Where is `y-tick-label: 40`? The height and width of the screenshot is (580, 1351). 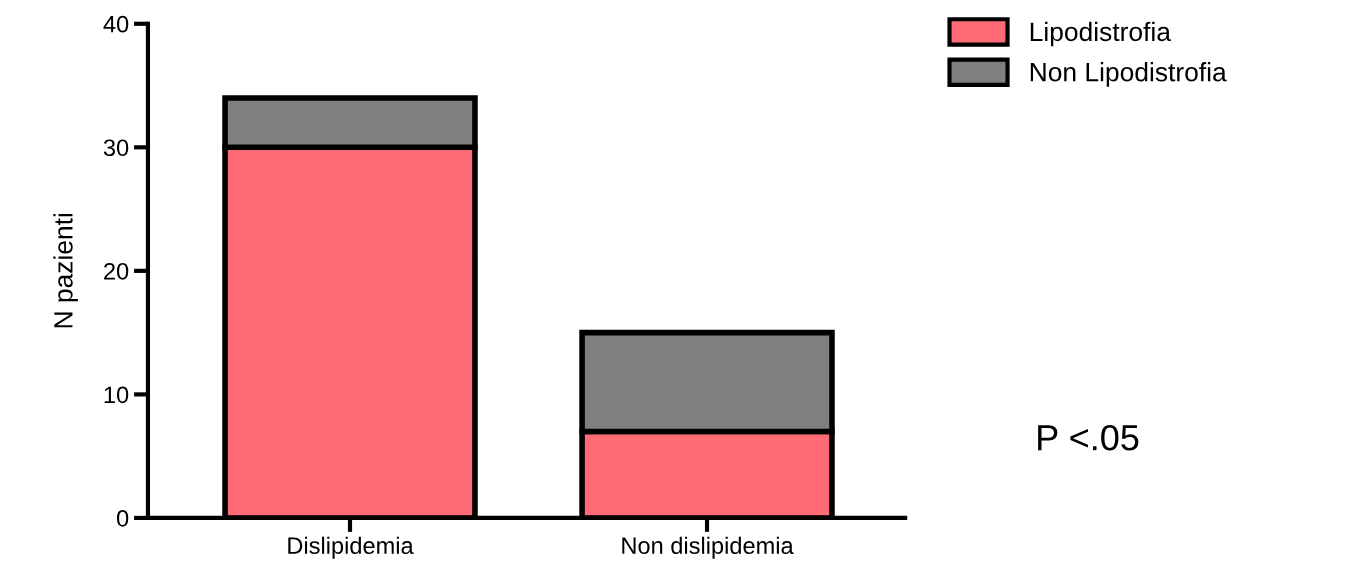 y-tick-label: 40 is located at coordinates (116, 24).